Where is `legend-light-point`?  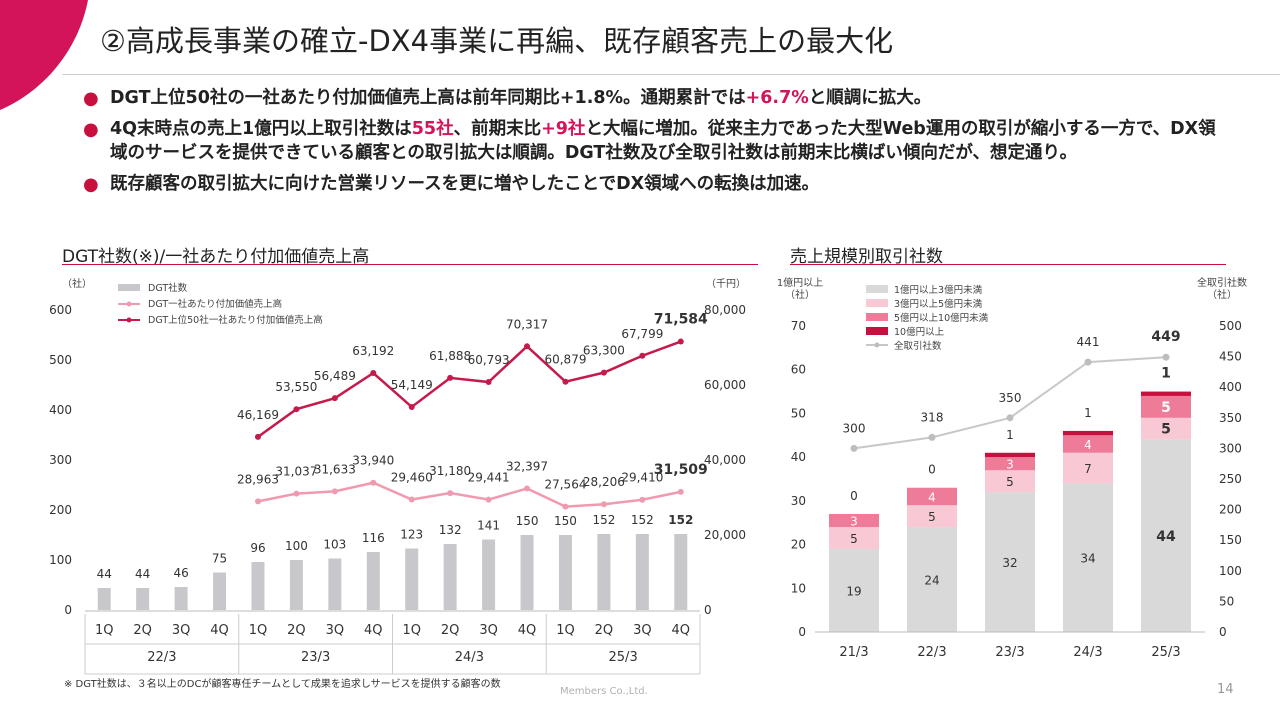
legend-light-point is located at coordinates (129, 304).